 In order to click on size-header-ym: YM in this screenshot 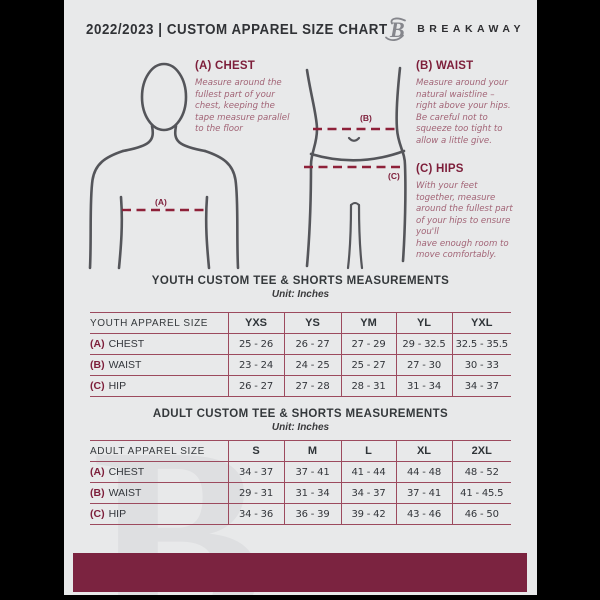, I will do `click(368, 323)`.